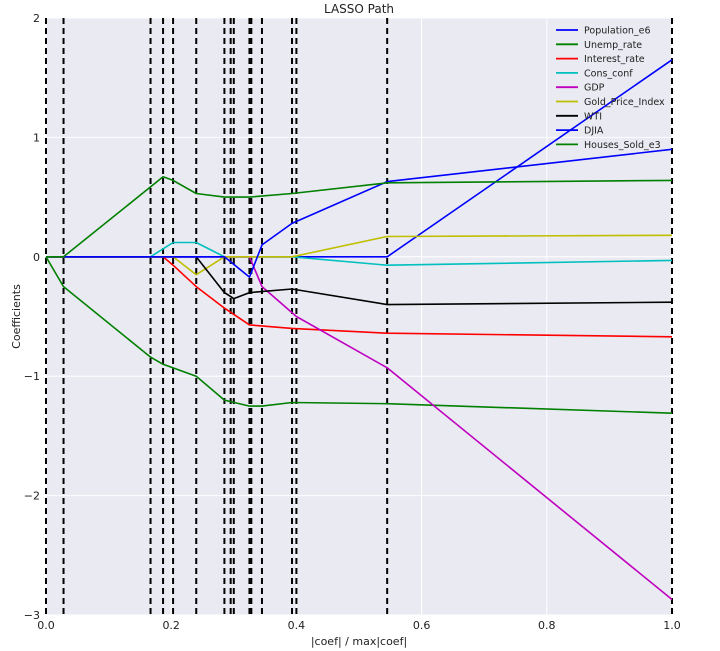  What do you see at coordinates (359, 9) in the screenshot?
I see `chart-title: LASSO Path` at bounding box center [359, 9].